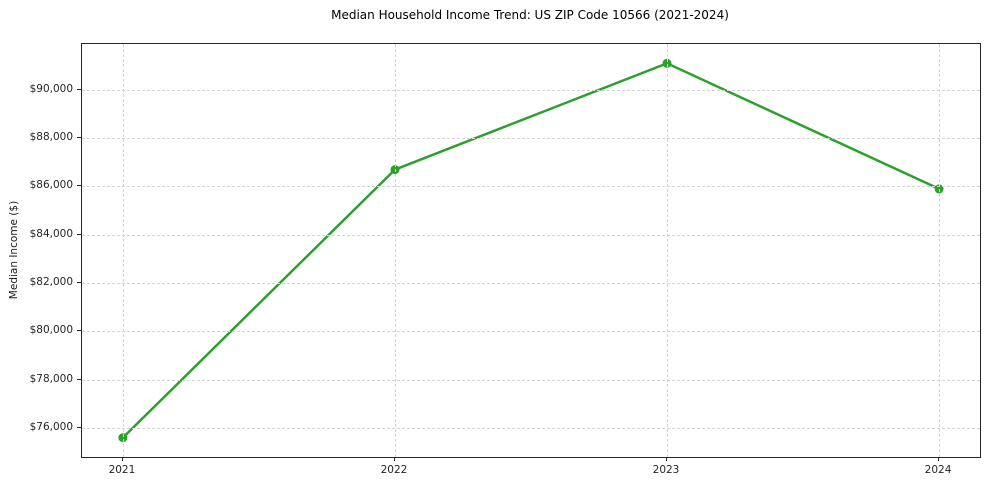 Image resolution: width=989 pixels, height=490 pixels. Describe the element at coordinates (394, 470) in the screenshot. I see `x-tick-label: 2022` at that location.